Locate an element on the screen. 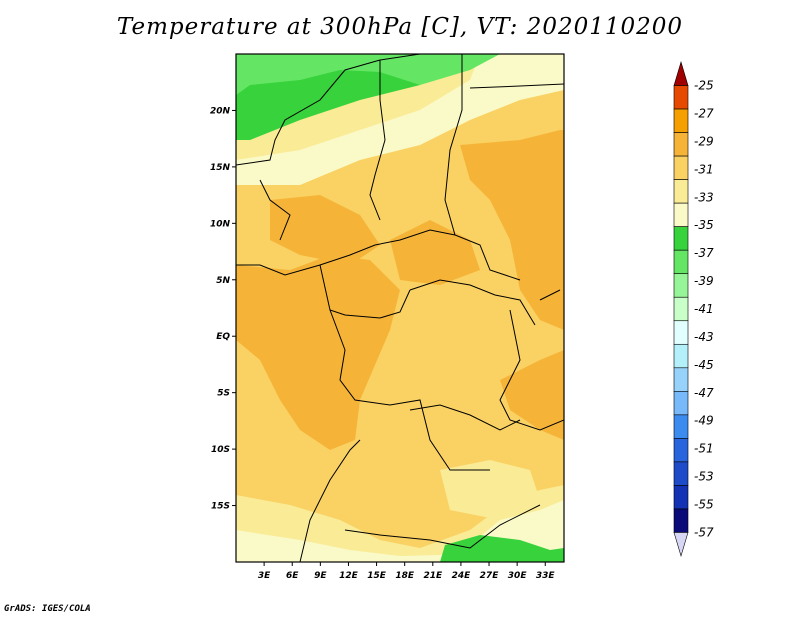 Image resolution: width=800 pixels, height=618 pixels. lon-tick-label: 21E is located at coordinates (433, 576).